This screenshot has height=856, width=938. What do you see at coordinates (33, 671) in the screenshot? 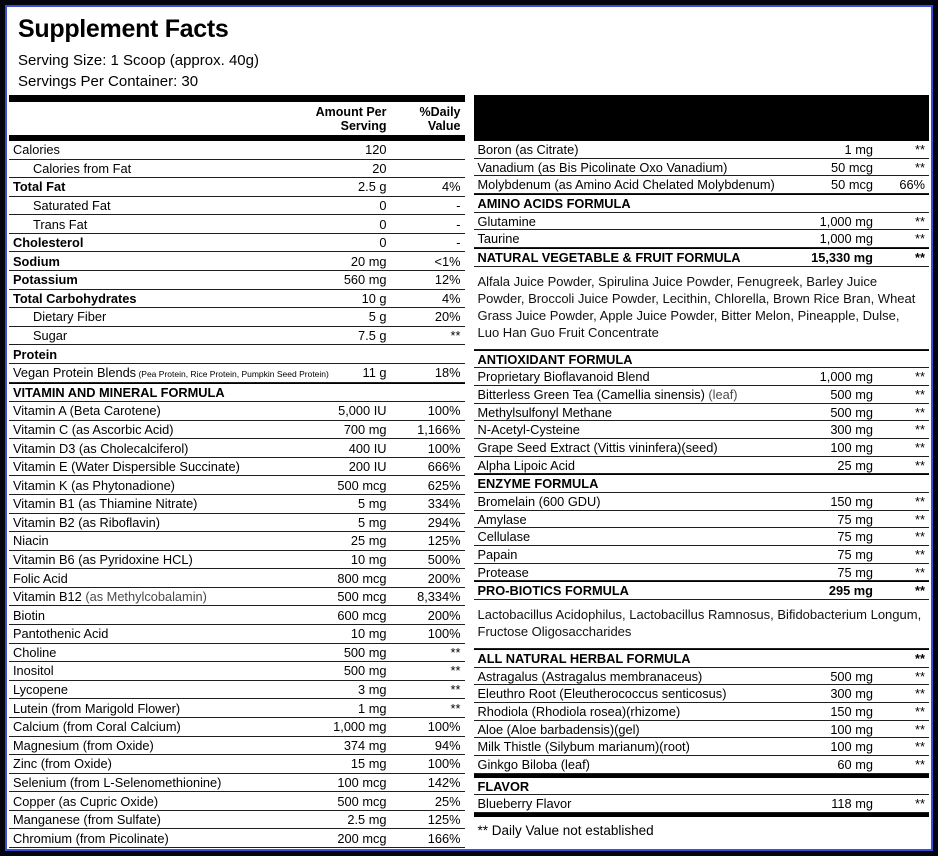
I see `ingredient-name: Inositol` at bounding box center [33, 671].